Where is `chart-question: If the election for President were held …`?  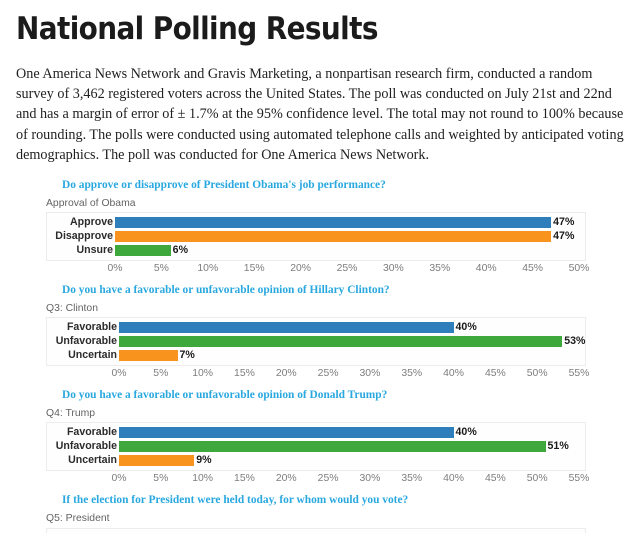 chart-question: If the election for President were held … is located at coordinates (235, 500).